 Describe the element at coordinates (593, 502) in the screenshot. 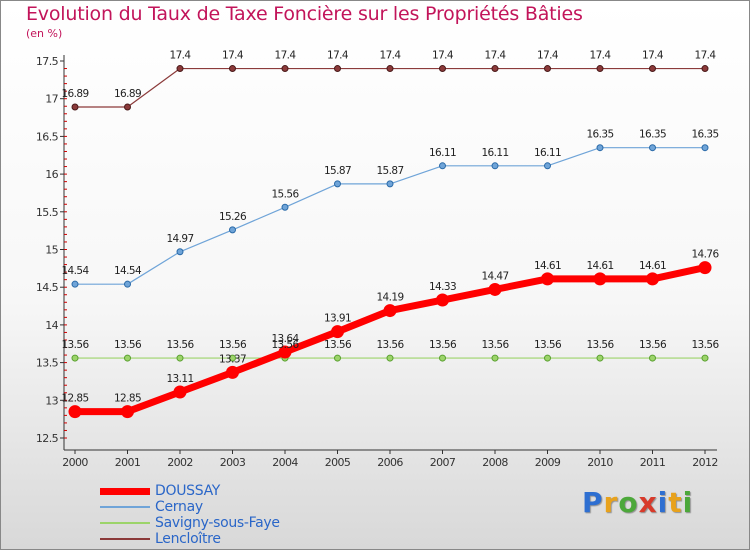

I see `logo-letter: P` at that location.